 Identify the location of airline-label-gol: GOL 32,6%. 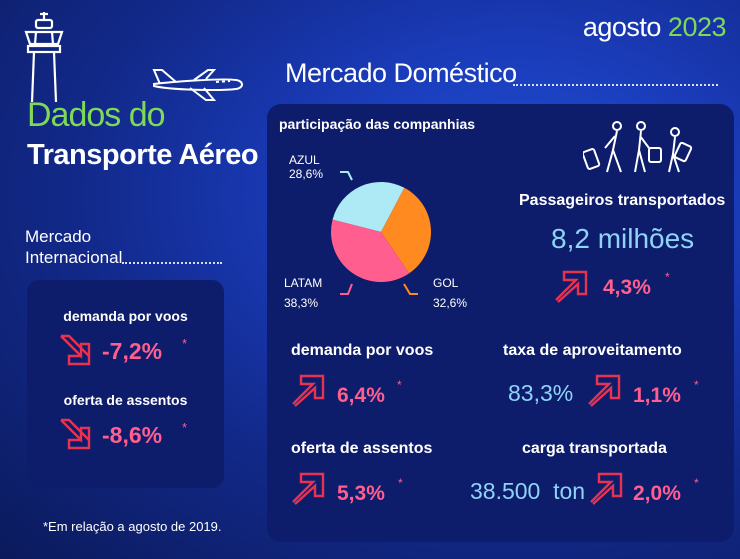
(450, 293).